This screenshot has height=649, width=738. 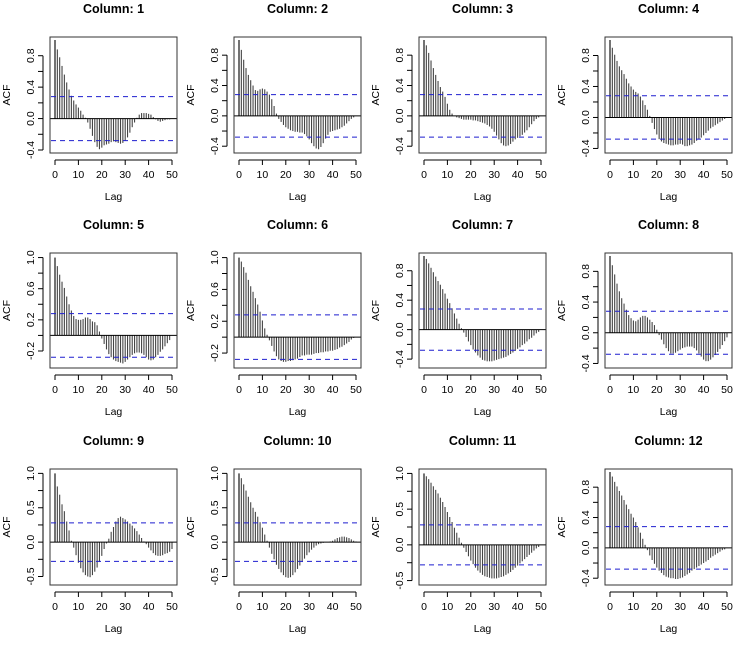 I want to click on panel-title: Column: 11, so click(x=482, y=441).